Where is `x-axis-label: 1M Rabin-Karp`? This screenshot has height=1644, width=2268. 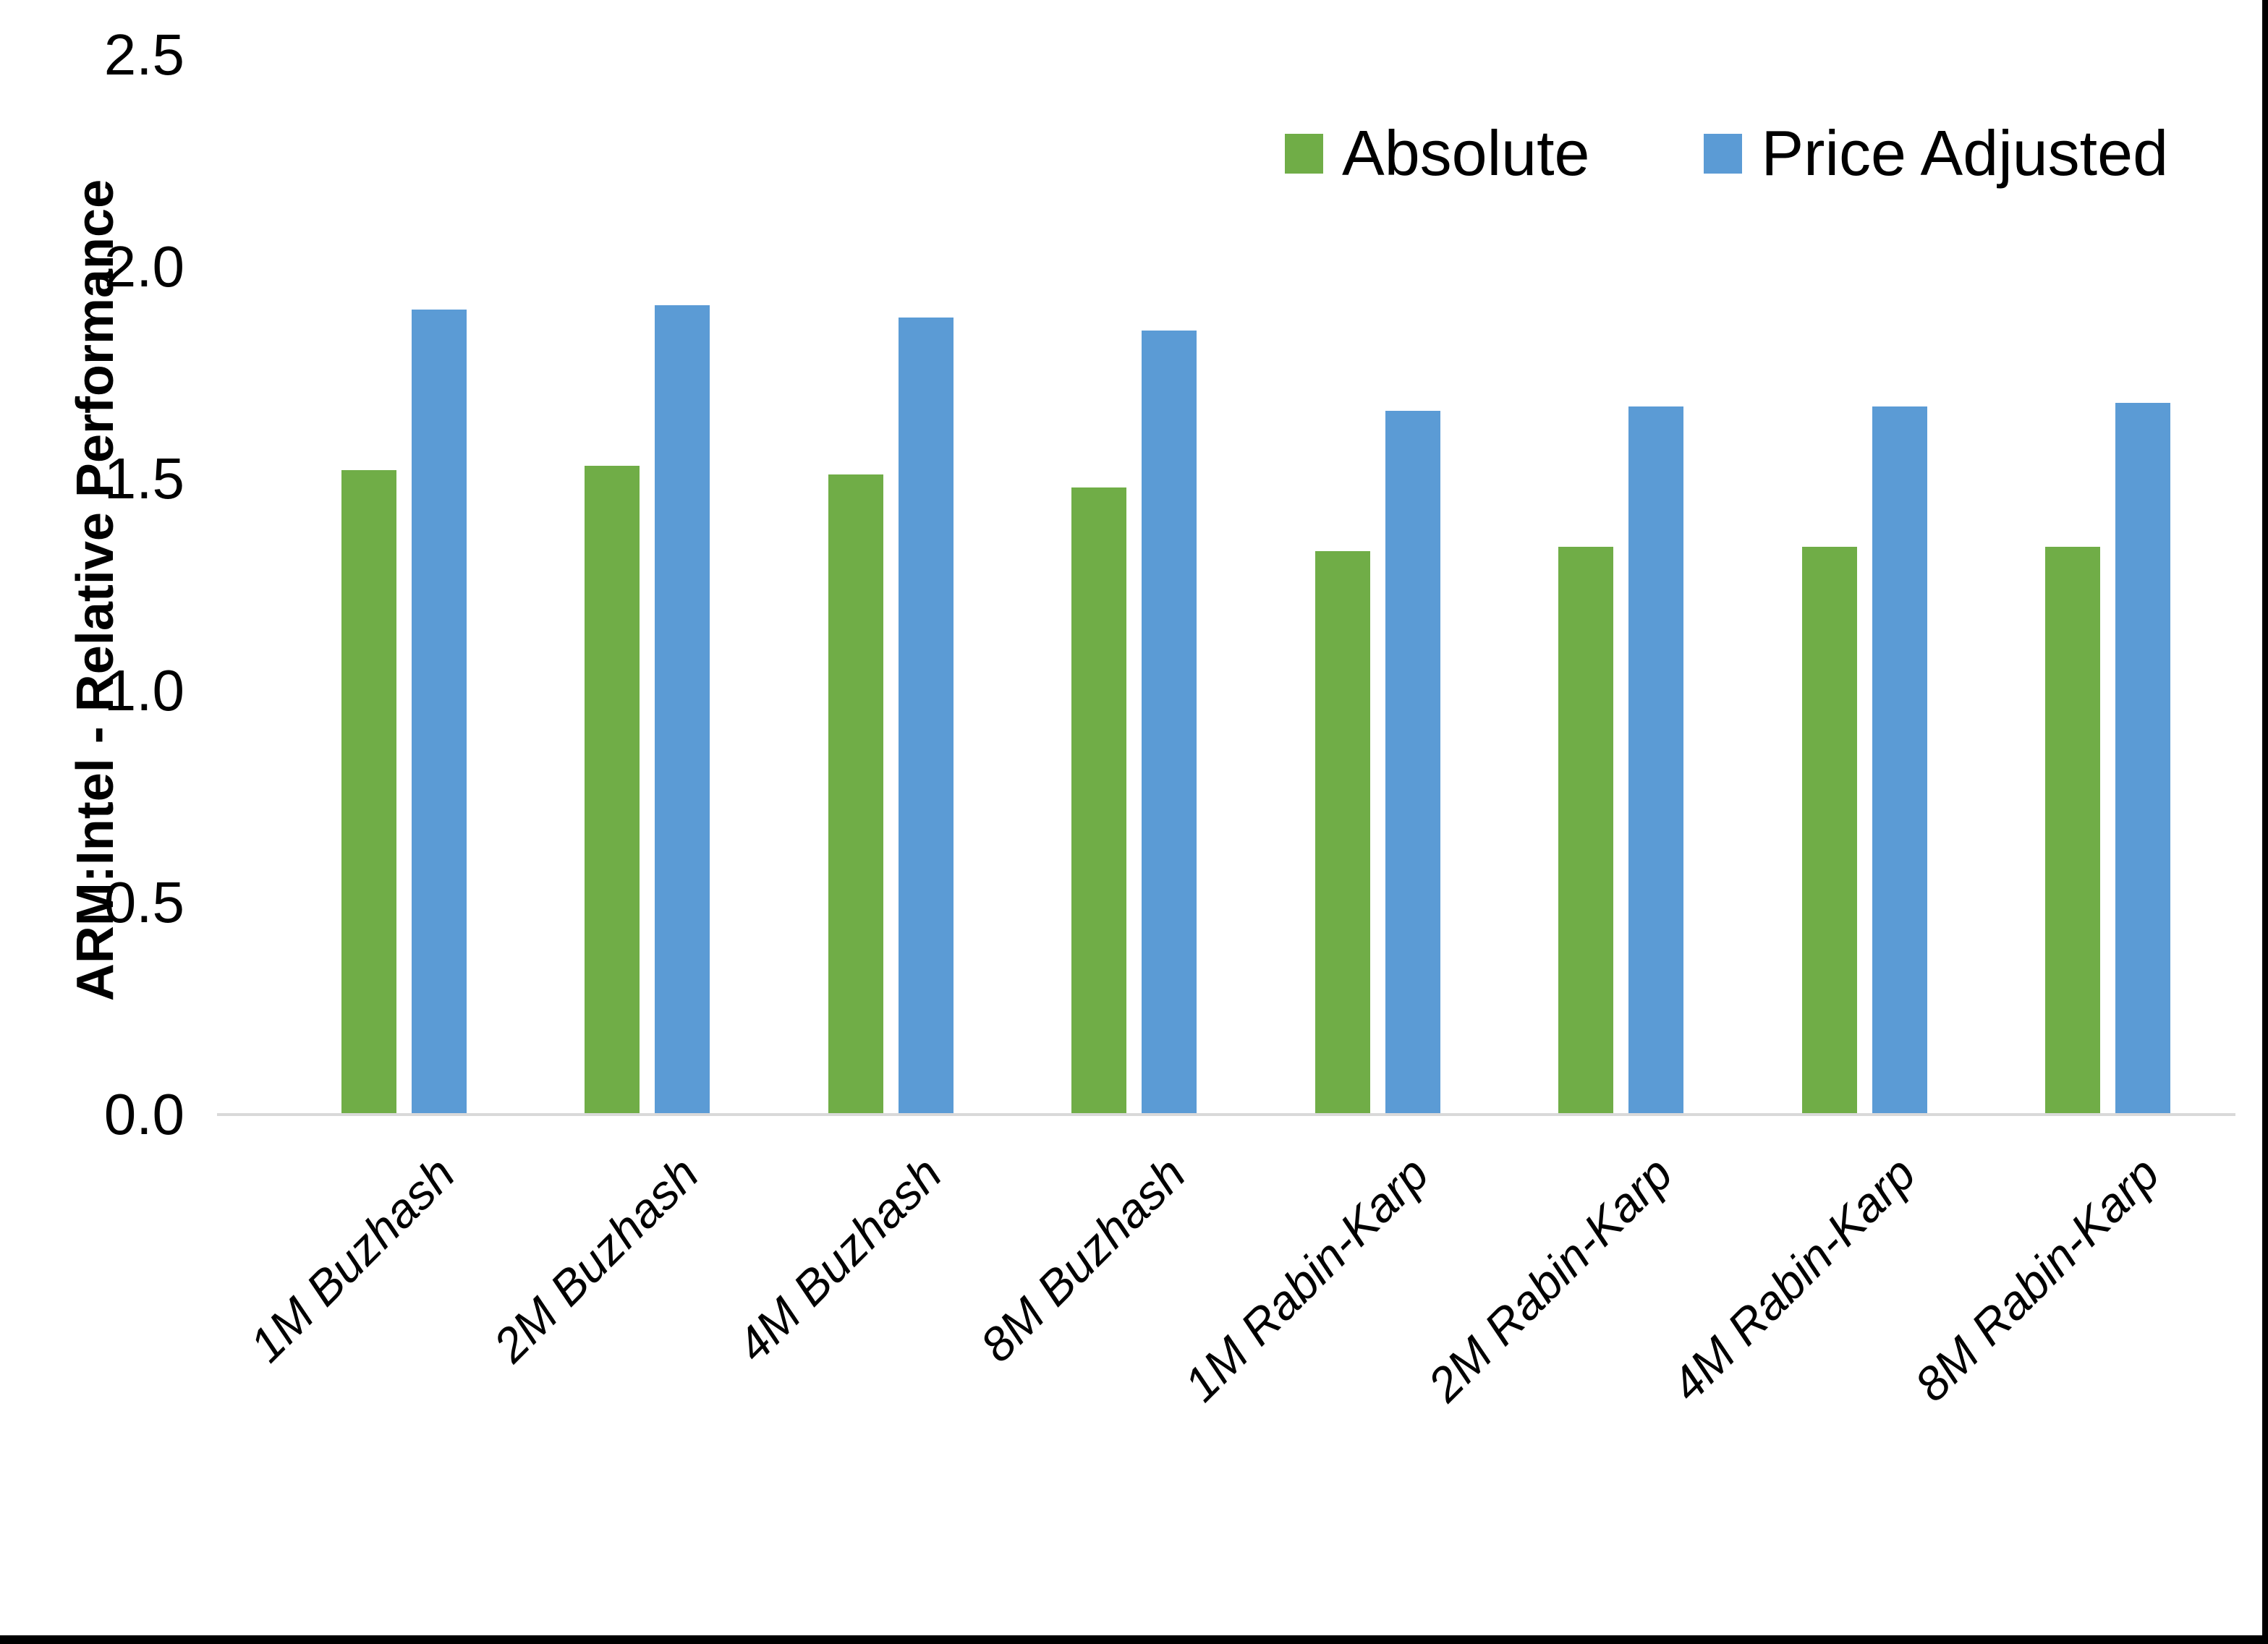 x-axis-label: 1M Rabin-Karp is located at coordinates (1306, 1279).